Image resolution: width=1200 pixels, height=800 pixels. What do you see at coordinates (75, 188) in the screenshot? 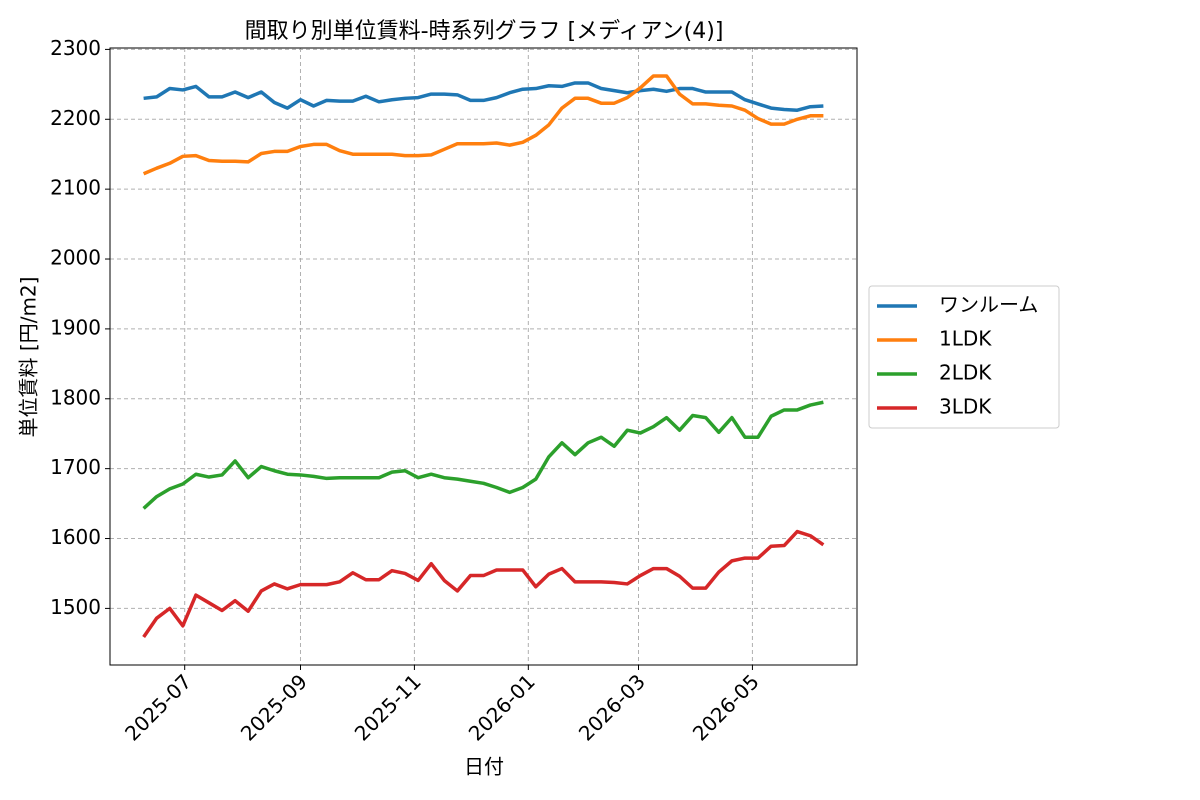
I see `y-tick-label: 2100` at bounding box center [75, 188].